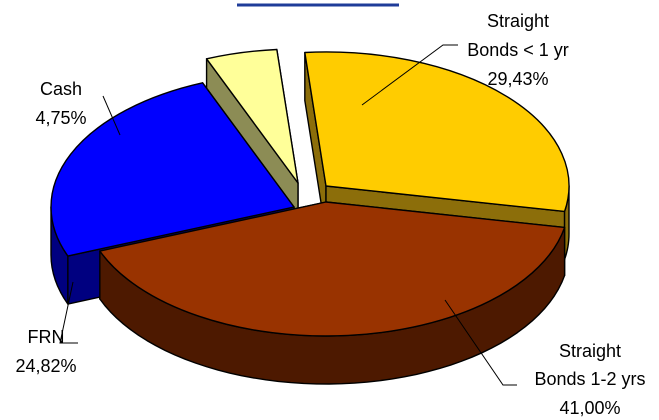  What do you see at coordinates (589, 408) in the screenshot?
I see `label-straight-12-value: 41,00%` at bounding box center [589, 408].